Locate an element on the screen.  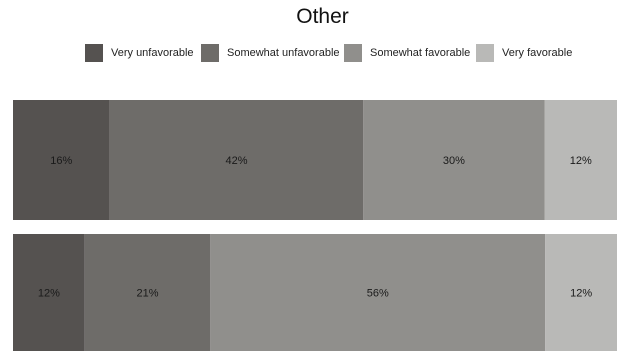
legend-label: Somewhat unfavorable is located at coordinates (283, 53).